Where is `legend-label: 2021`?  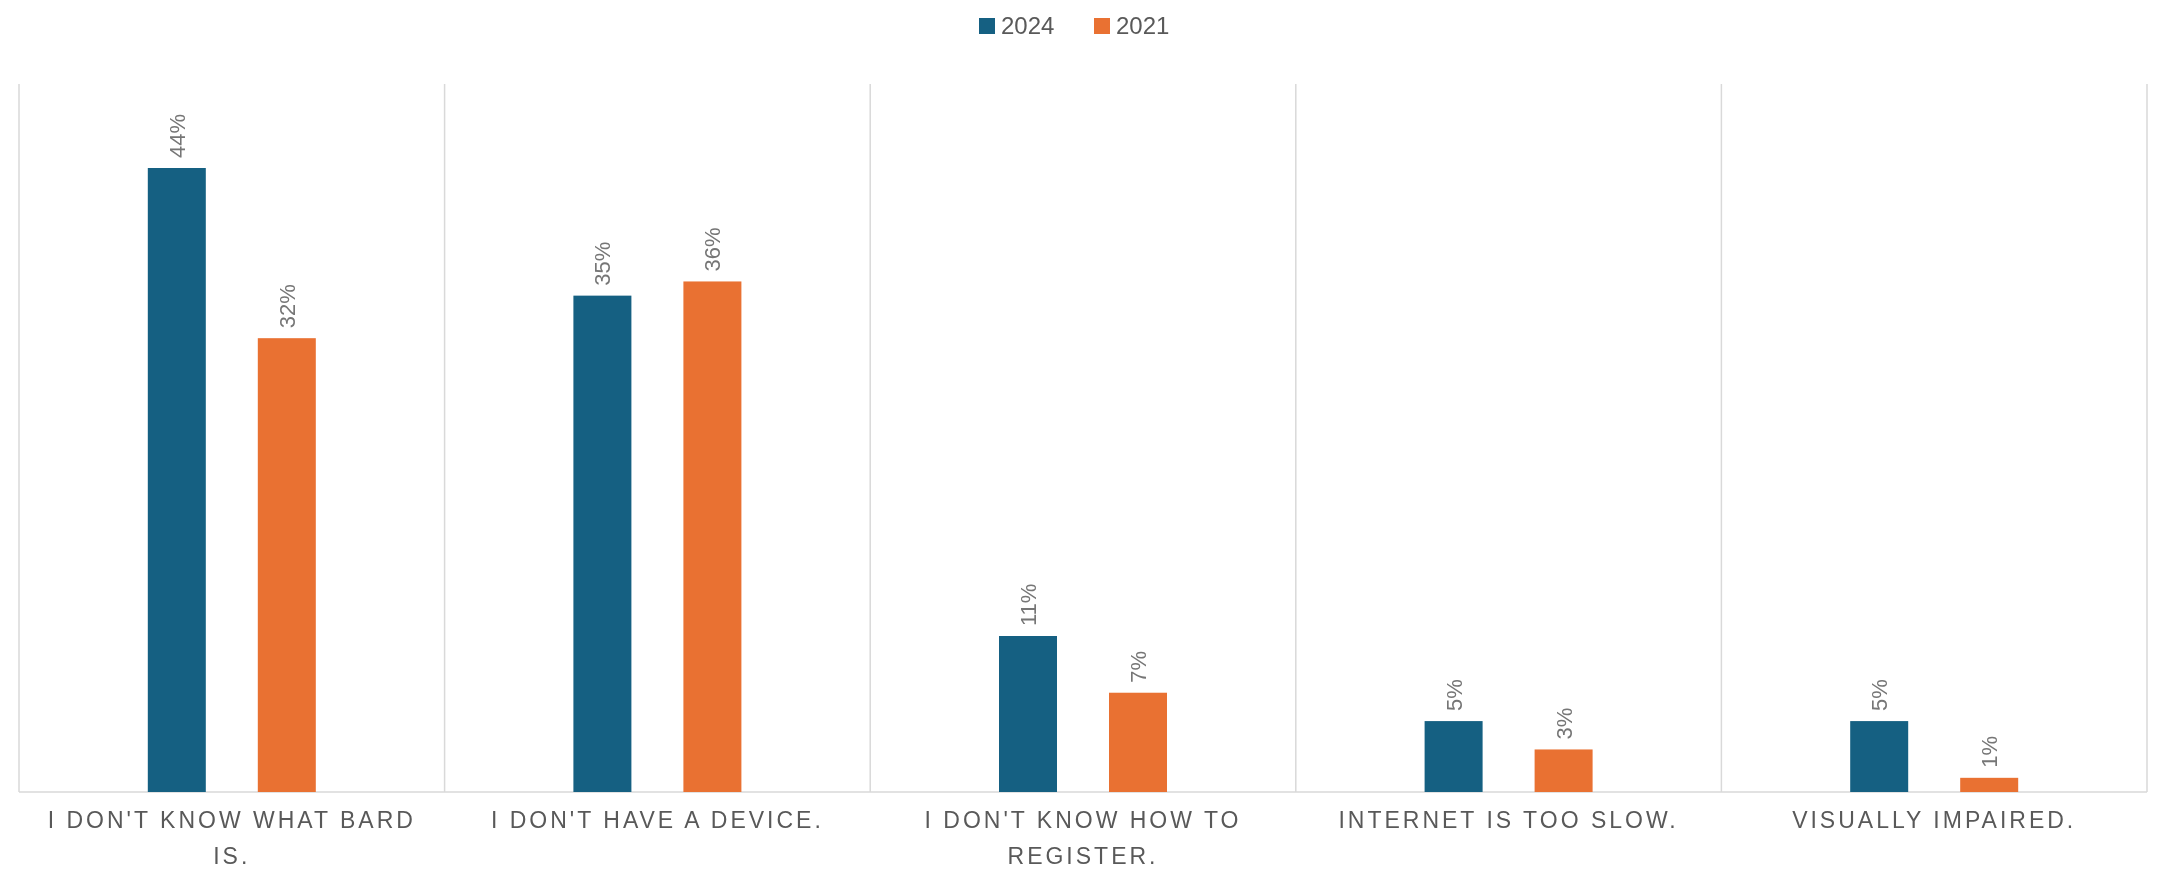
legend-label: 2021 is located at coordinates (1143, 25).